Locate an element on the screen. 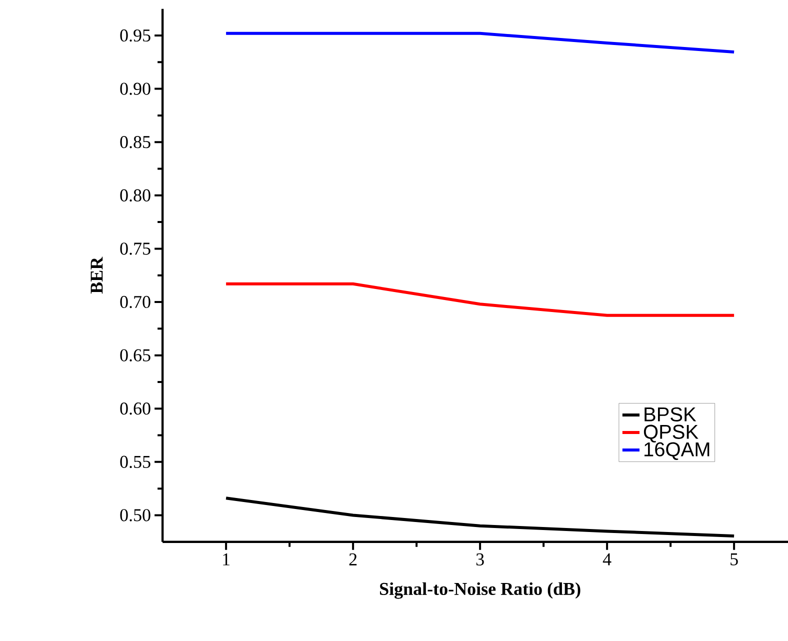 This screenshot has width=788, height=641. x-tick-label: 1 is located at coordinates (226, 559).